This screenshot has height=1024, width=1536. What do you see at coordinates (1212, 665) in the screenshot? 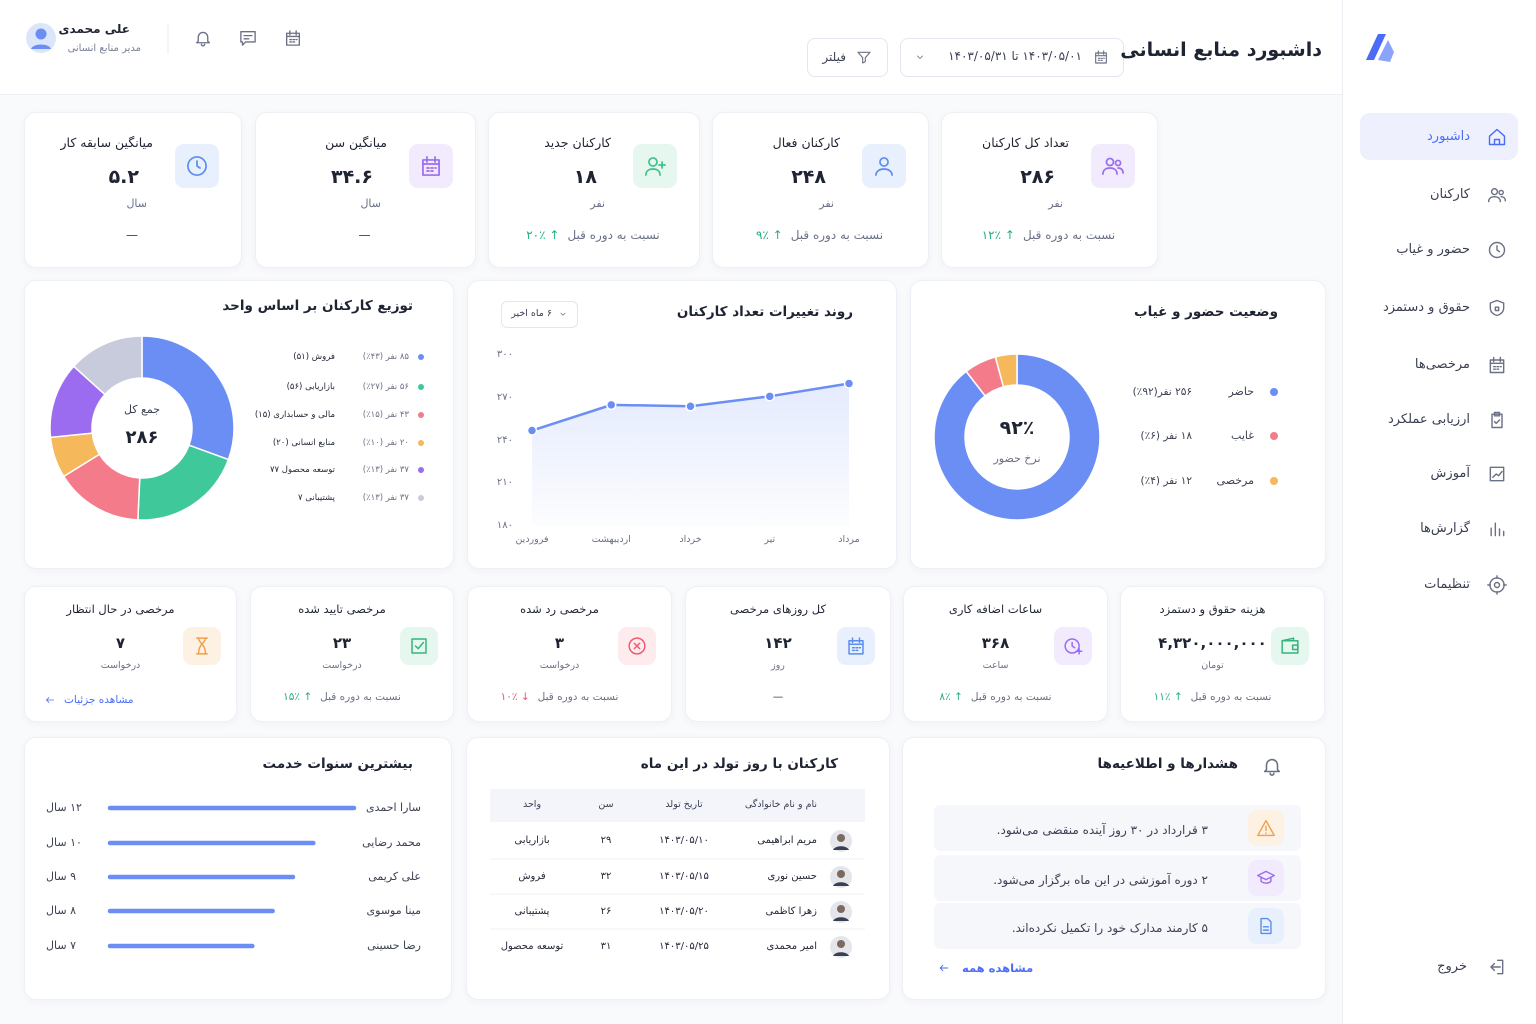
I see `stat-unit: تومان` at bounding box center [1212, 665].